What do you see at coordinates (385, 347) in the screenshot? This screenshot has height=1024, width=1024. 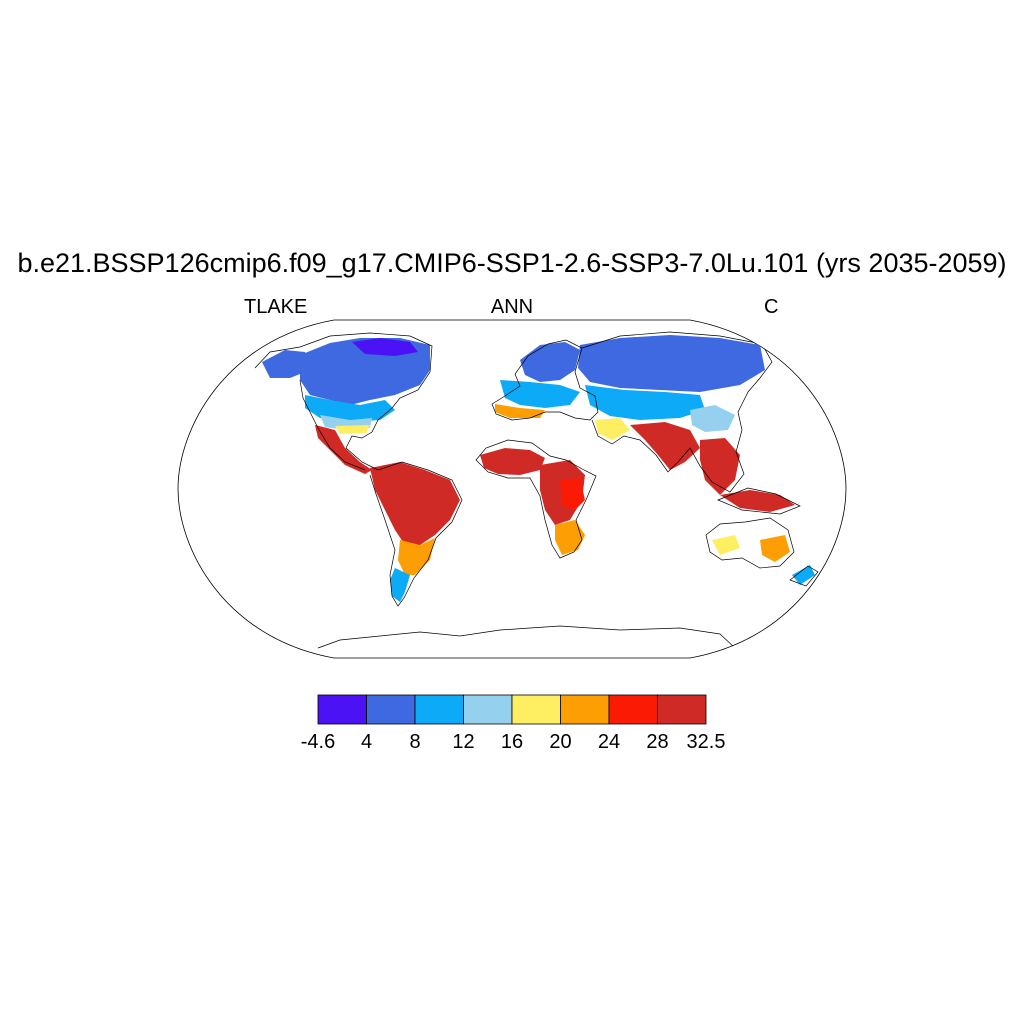 I see `region-canada-arctic` at bounding box center [385, 347].